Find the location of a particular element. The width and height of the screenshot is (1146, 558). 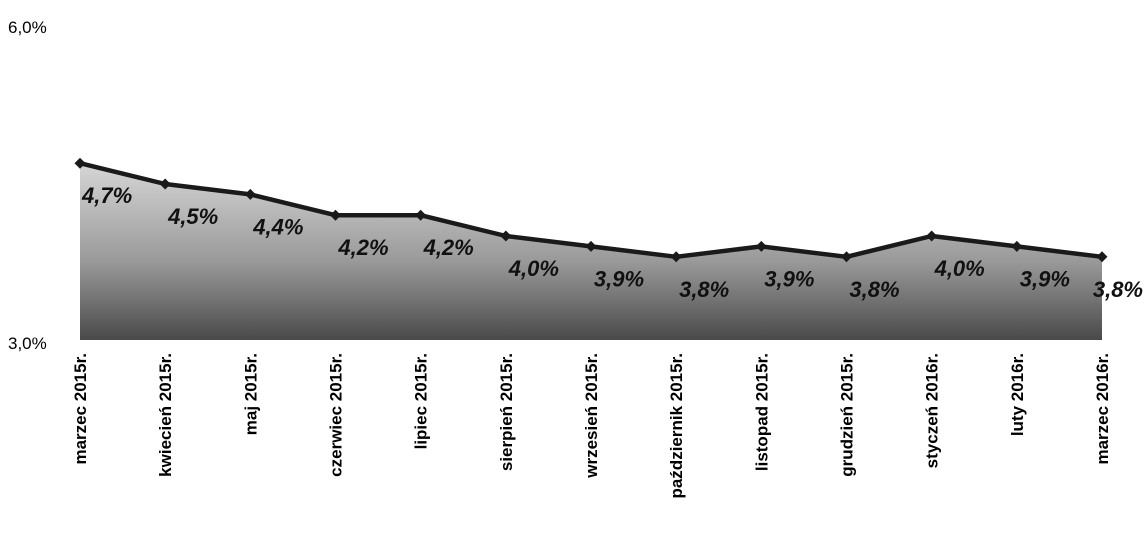

x-tick-label: lipiec 2015r. is located at coordinates (421, 401).